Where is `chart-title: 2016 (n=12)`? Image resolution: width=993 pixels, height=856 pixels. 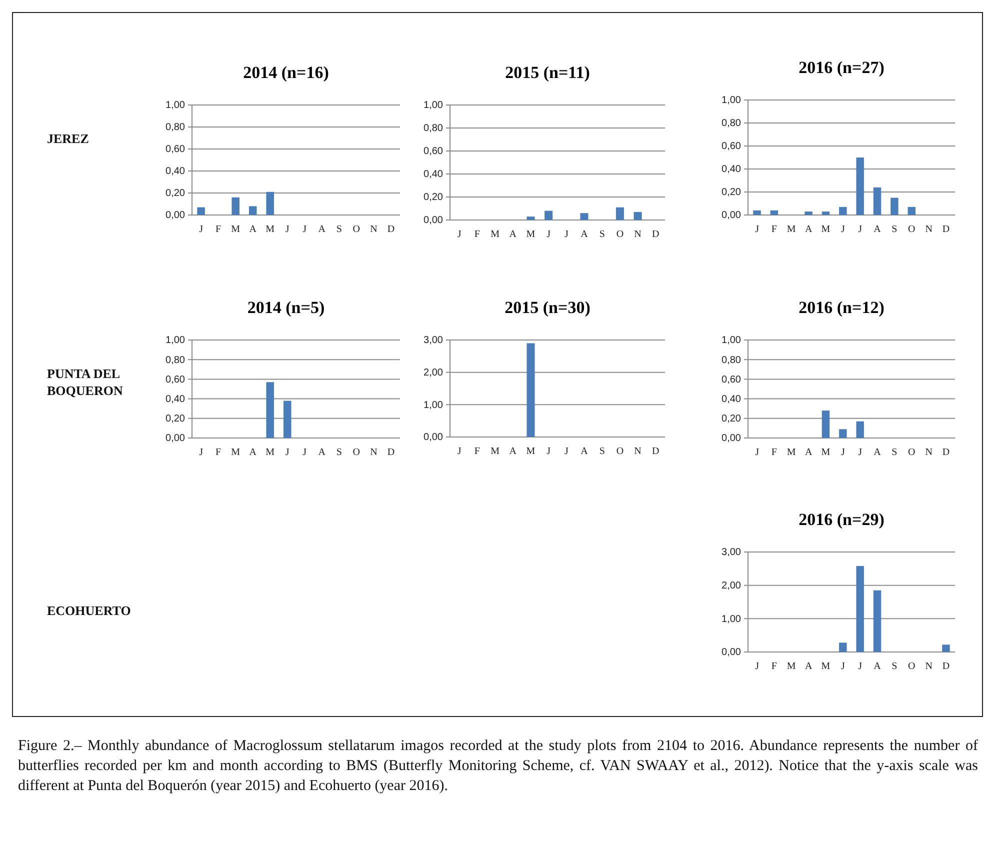 chart-title: 2016 (n=12) is located at coordinates (841, 307).